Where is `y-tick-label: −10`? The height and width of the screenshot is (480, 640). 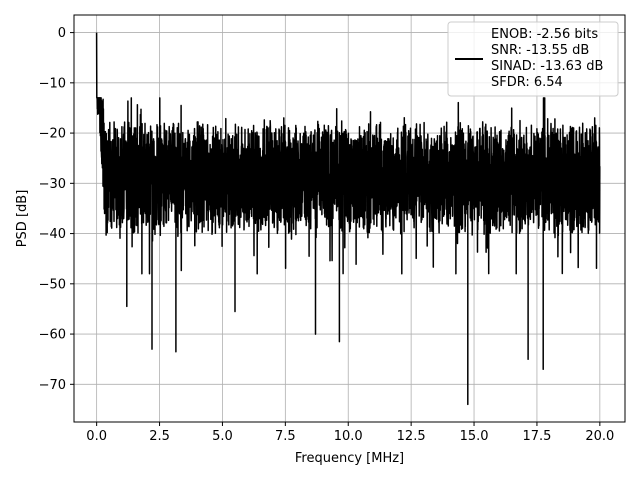
y-tick-label: −10 is located at coordinates (52, 83).